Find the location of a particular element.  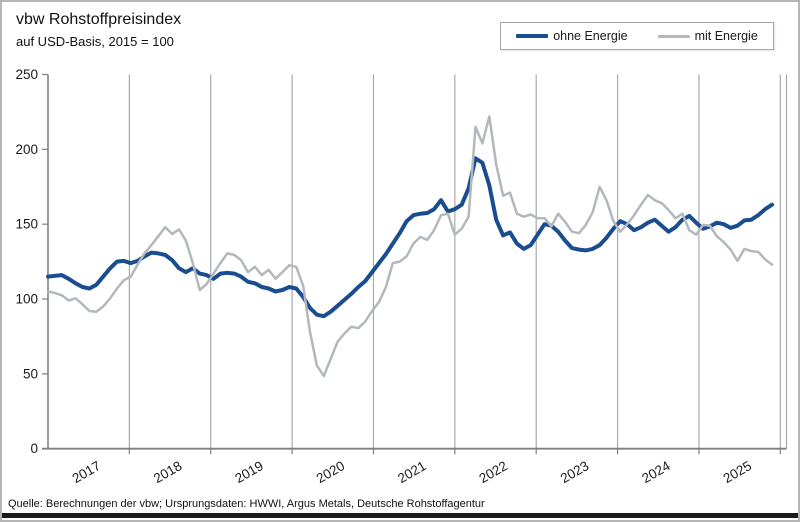

chart-title: vbw Rohstoffpreisindex is located at coordinates (99, 19).